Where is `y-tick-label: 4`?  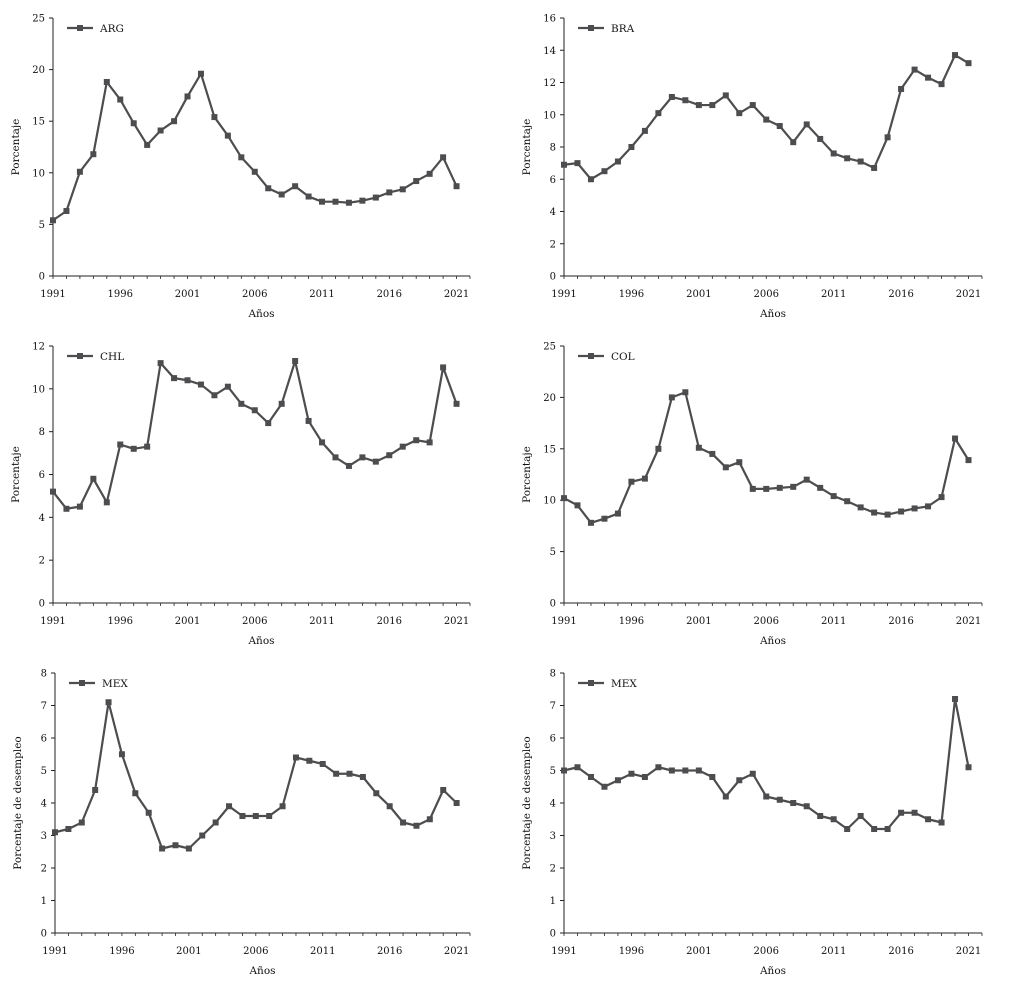 y-tick-label: 4 is located at coordinates (553, 212).